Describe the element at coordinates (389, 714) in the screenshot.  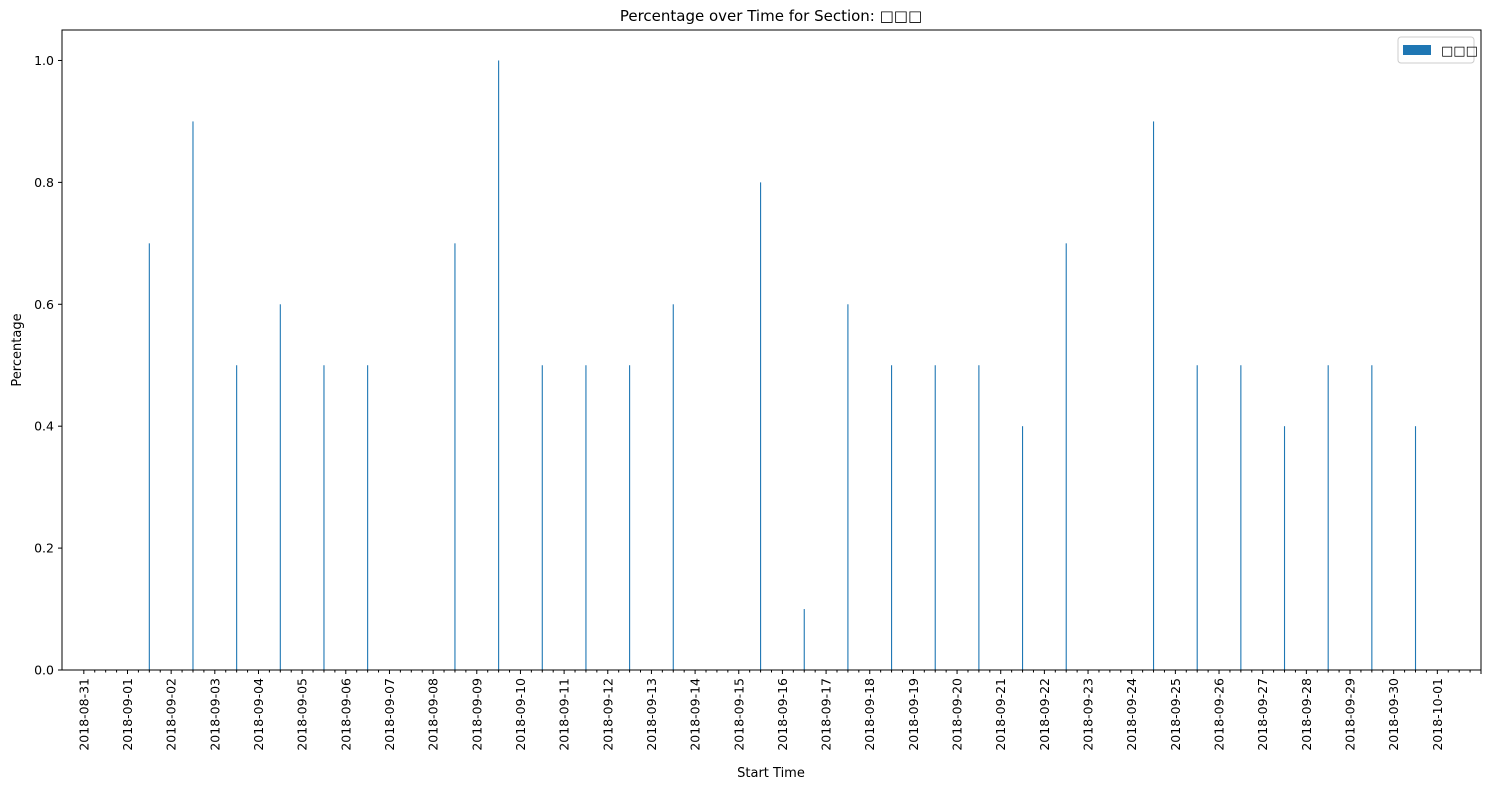
I see `x-tick-label: 2018-09-07` at that location.